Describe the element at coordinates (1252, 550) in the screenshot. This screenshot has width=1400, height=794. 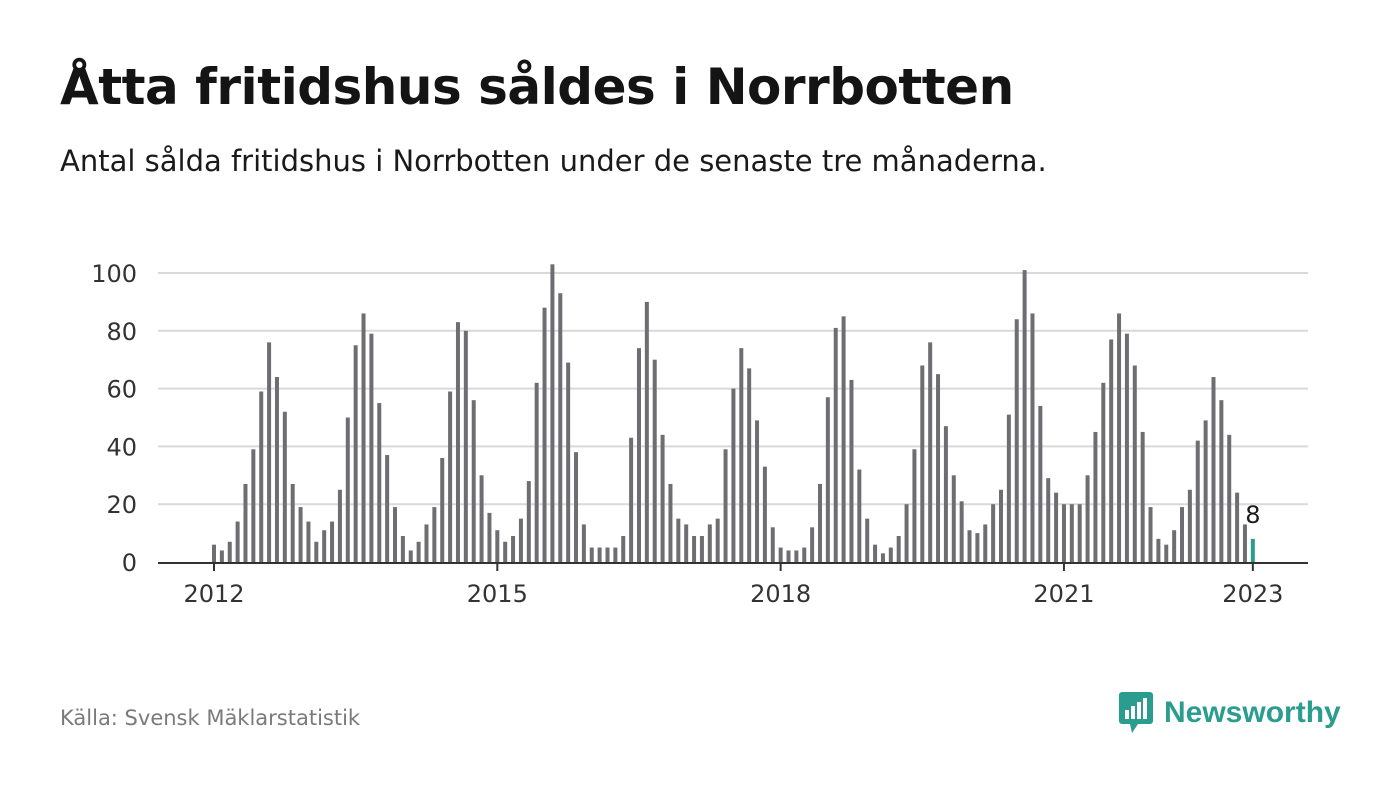
I see `highlight-bar` at that location.